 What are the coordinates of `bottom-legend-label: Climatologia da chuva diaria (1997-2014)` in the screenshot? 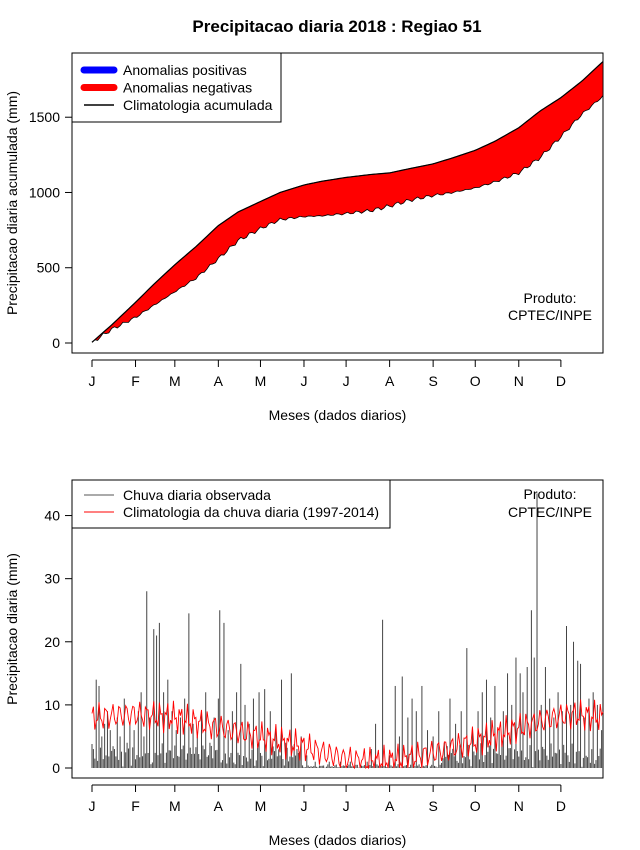 It's located at (251, 512).